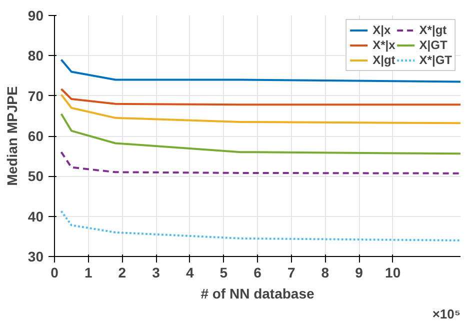  Describe the element at coordinates (36, 136) in the screenshot. I see `y-tick-label: 60` at that location.